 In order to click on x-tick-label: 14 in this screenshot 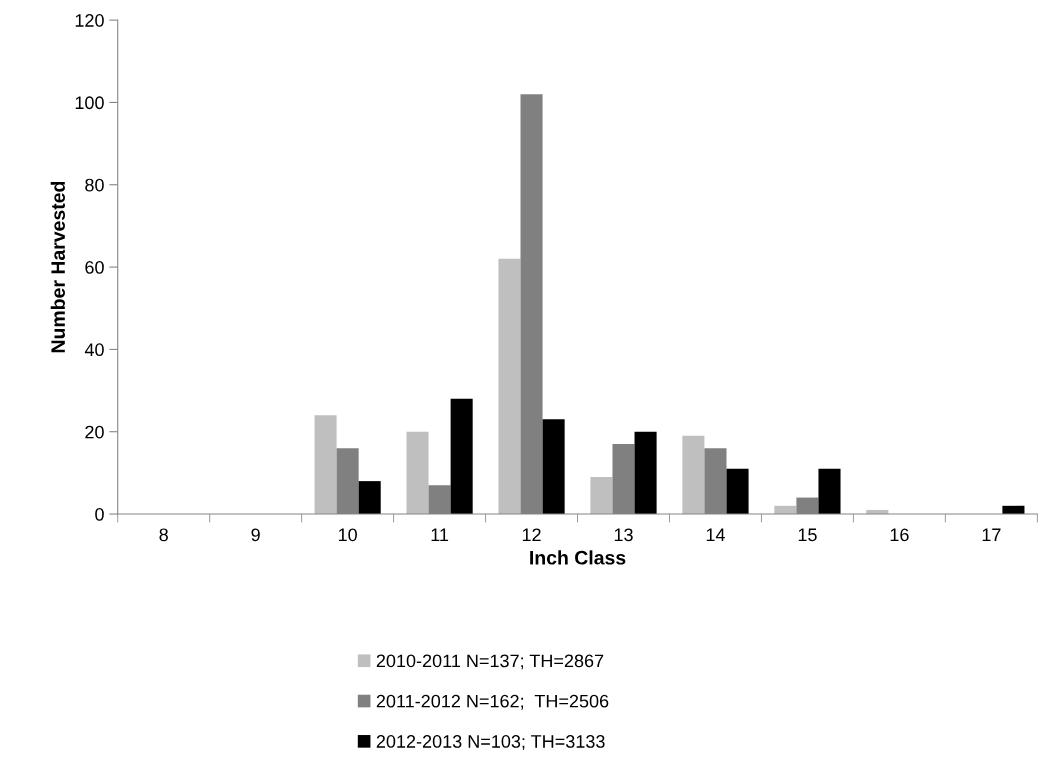, I will do `click(715, 535)`.